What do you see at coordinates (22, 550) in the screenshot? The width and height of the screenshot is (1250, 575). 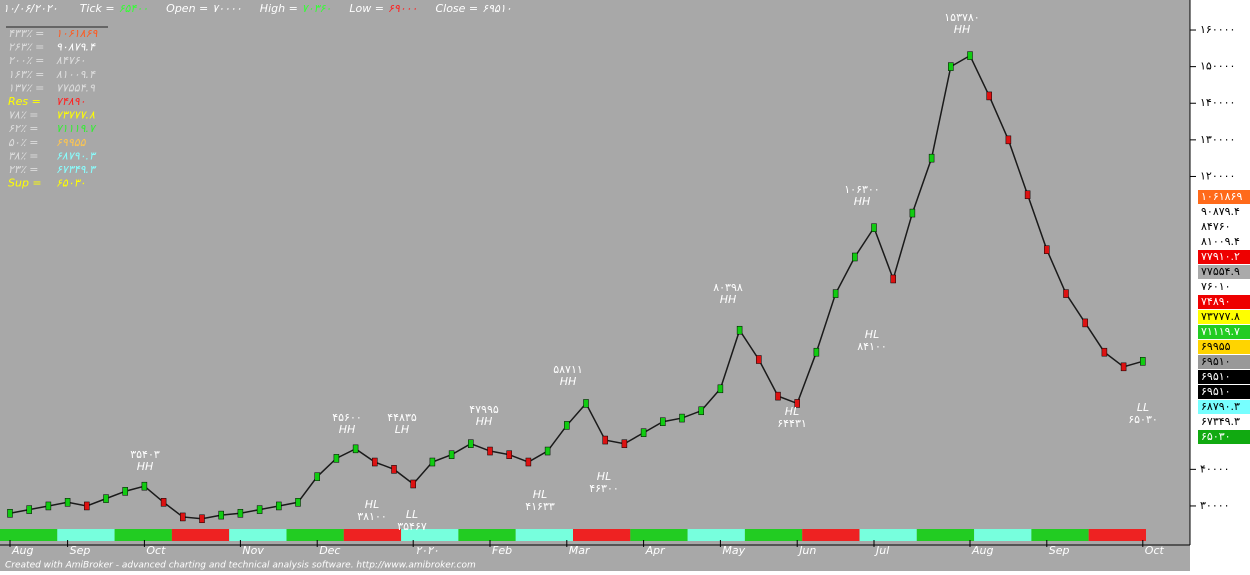 I see `x-tick-label: Aug` at bounding box center [22, 550].